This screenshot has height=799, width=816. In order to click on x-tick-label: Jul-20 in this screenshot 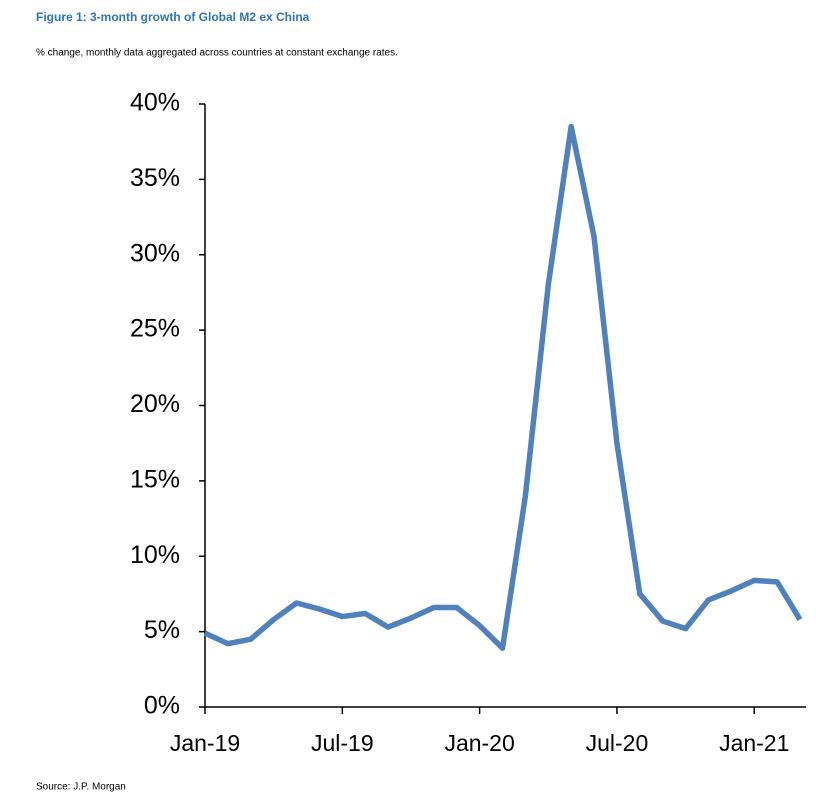, I will do `click(617, 743)`.